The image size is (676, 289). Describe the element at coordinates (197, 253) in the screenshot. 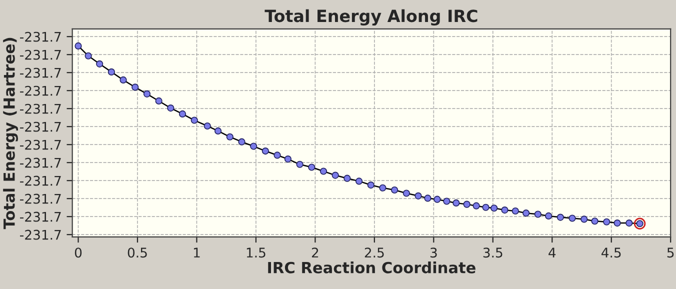

I see `x-tick-label: 1` at that location.